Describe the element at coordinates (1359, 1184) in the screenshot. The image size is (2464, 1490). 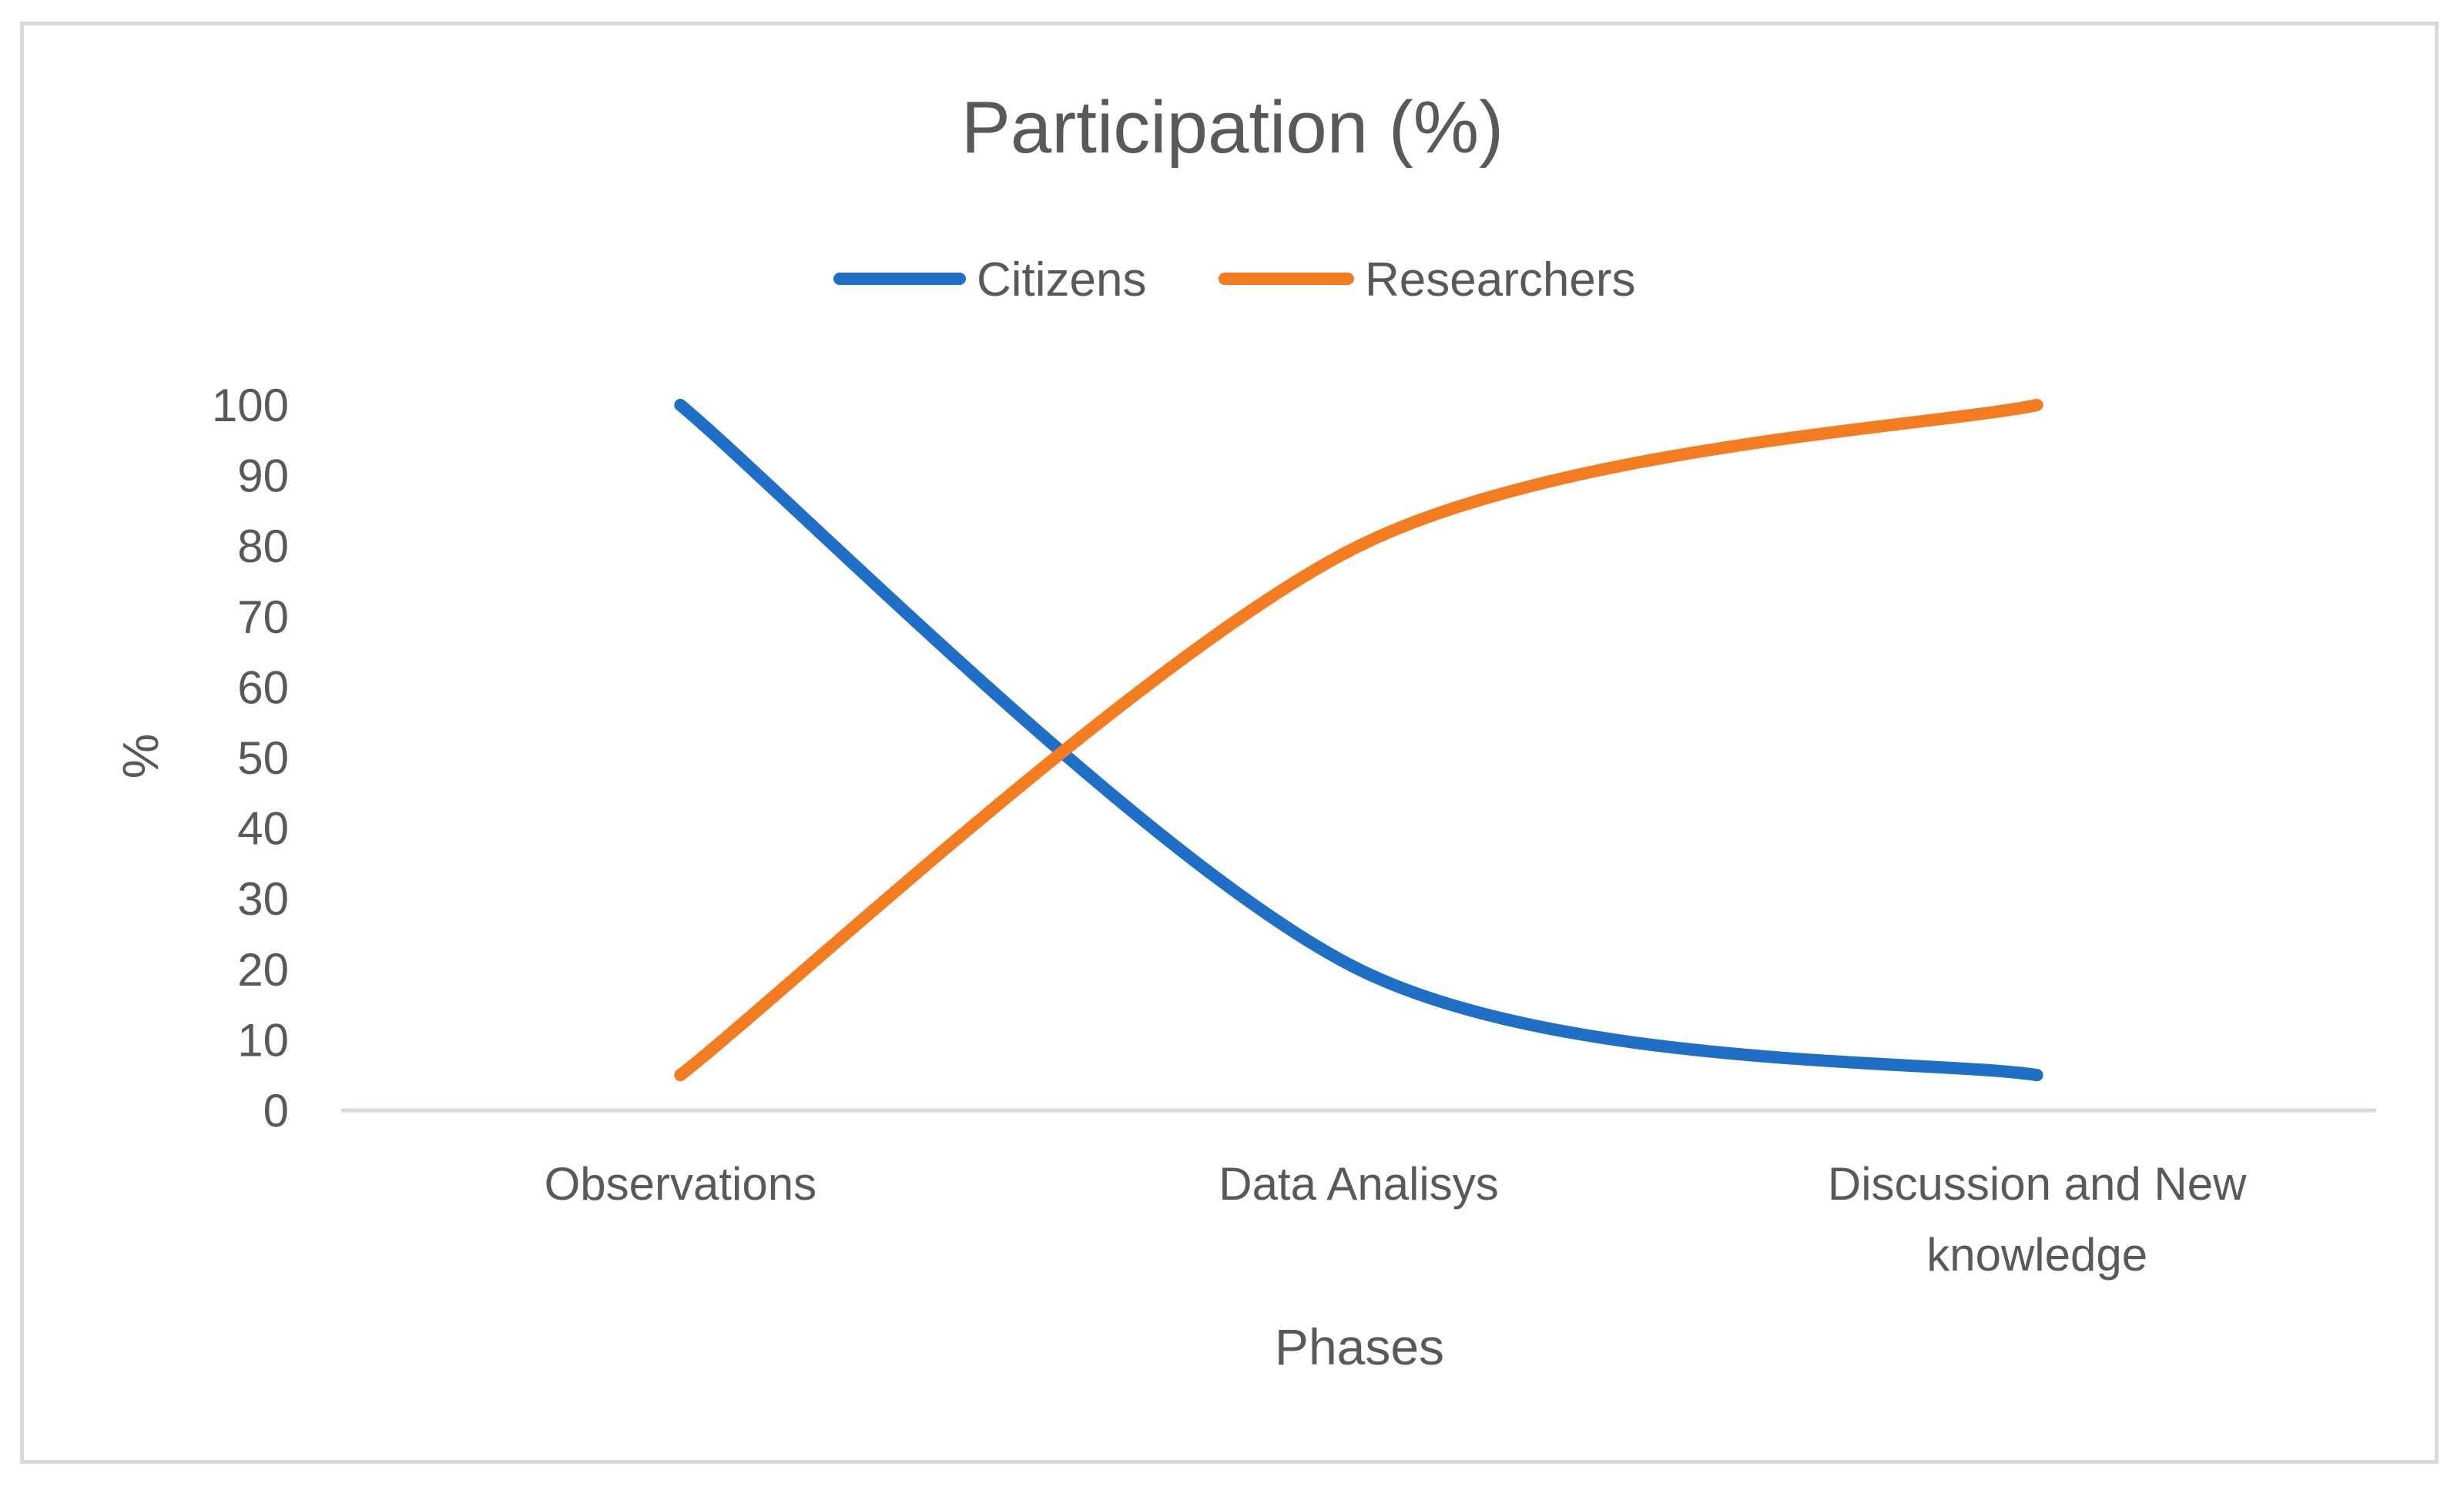
I see `x-tick-label: Data Analisys` at that location.